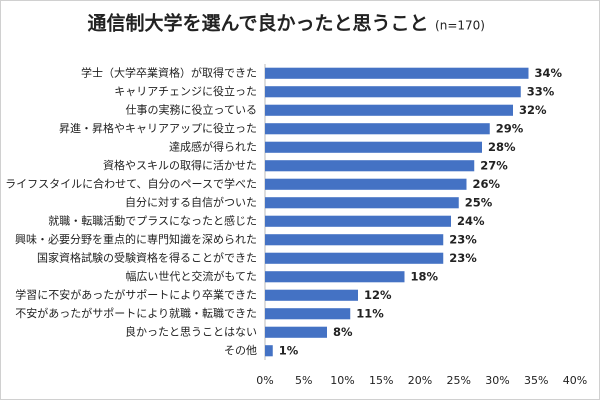 The image size is (600, 400). What do you see at coordinates (343, 332) in the screenshot?
I see `value-label: 8%` at bounding box center [343, 332].